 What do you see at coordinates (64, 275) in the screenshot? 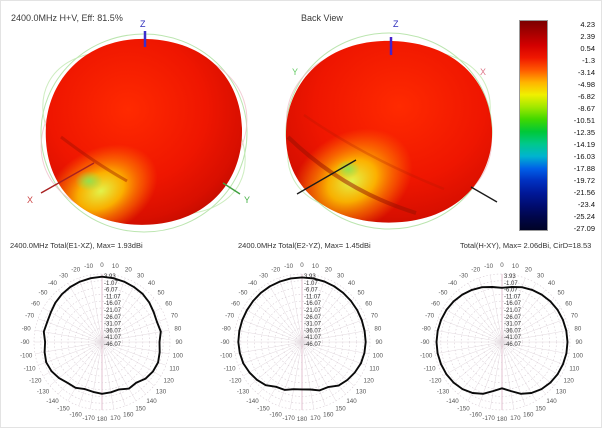
I see `angle-tick-label: -30` at bounding box center [64, 275].